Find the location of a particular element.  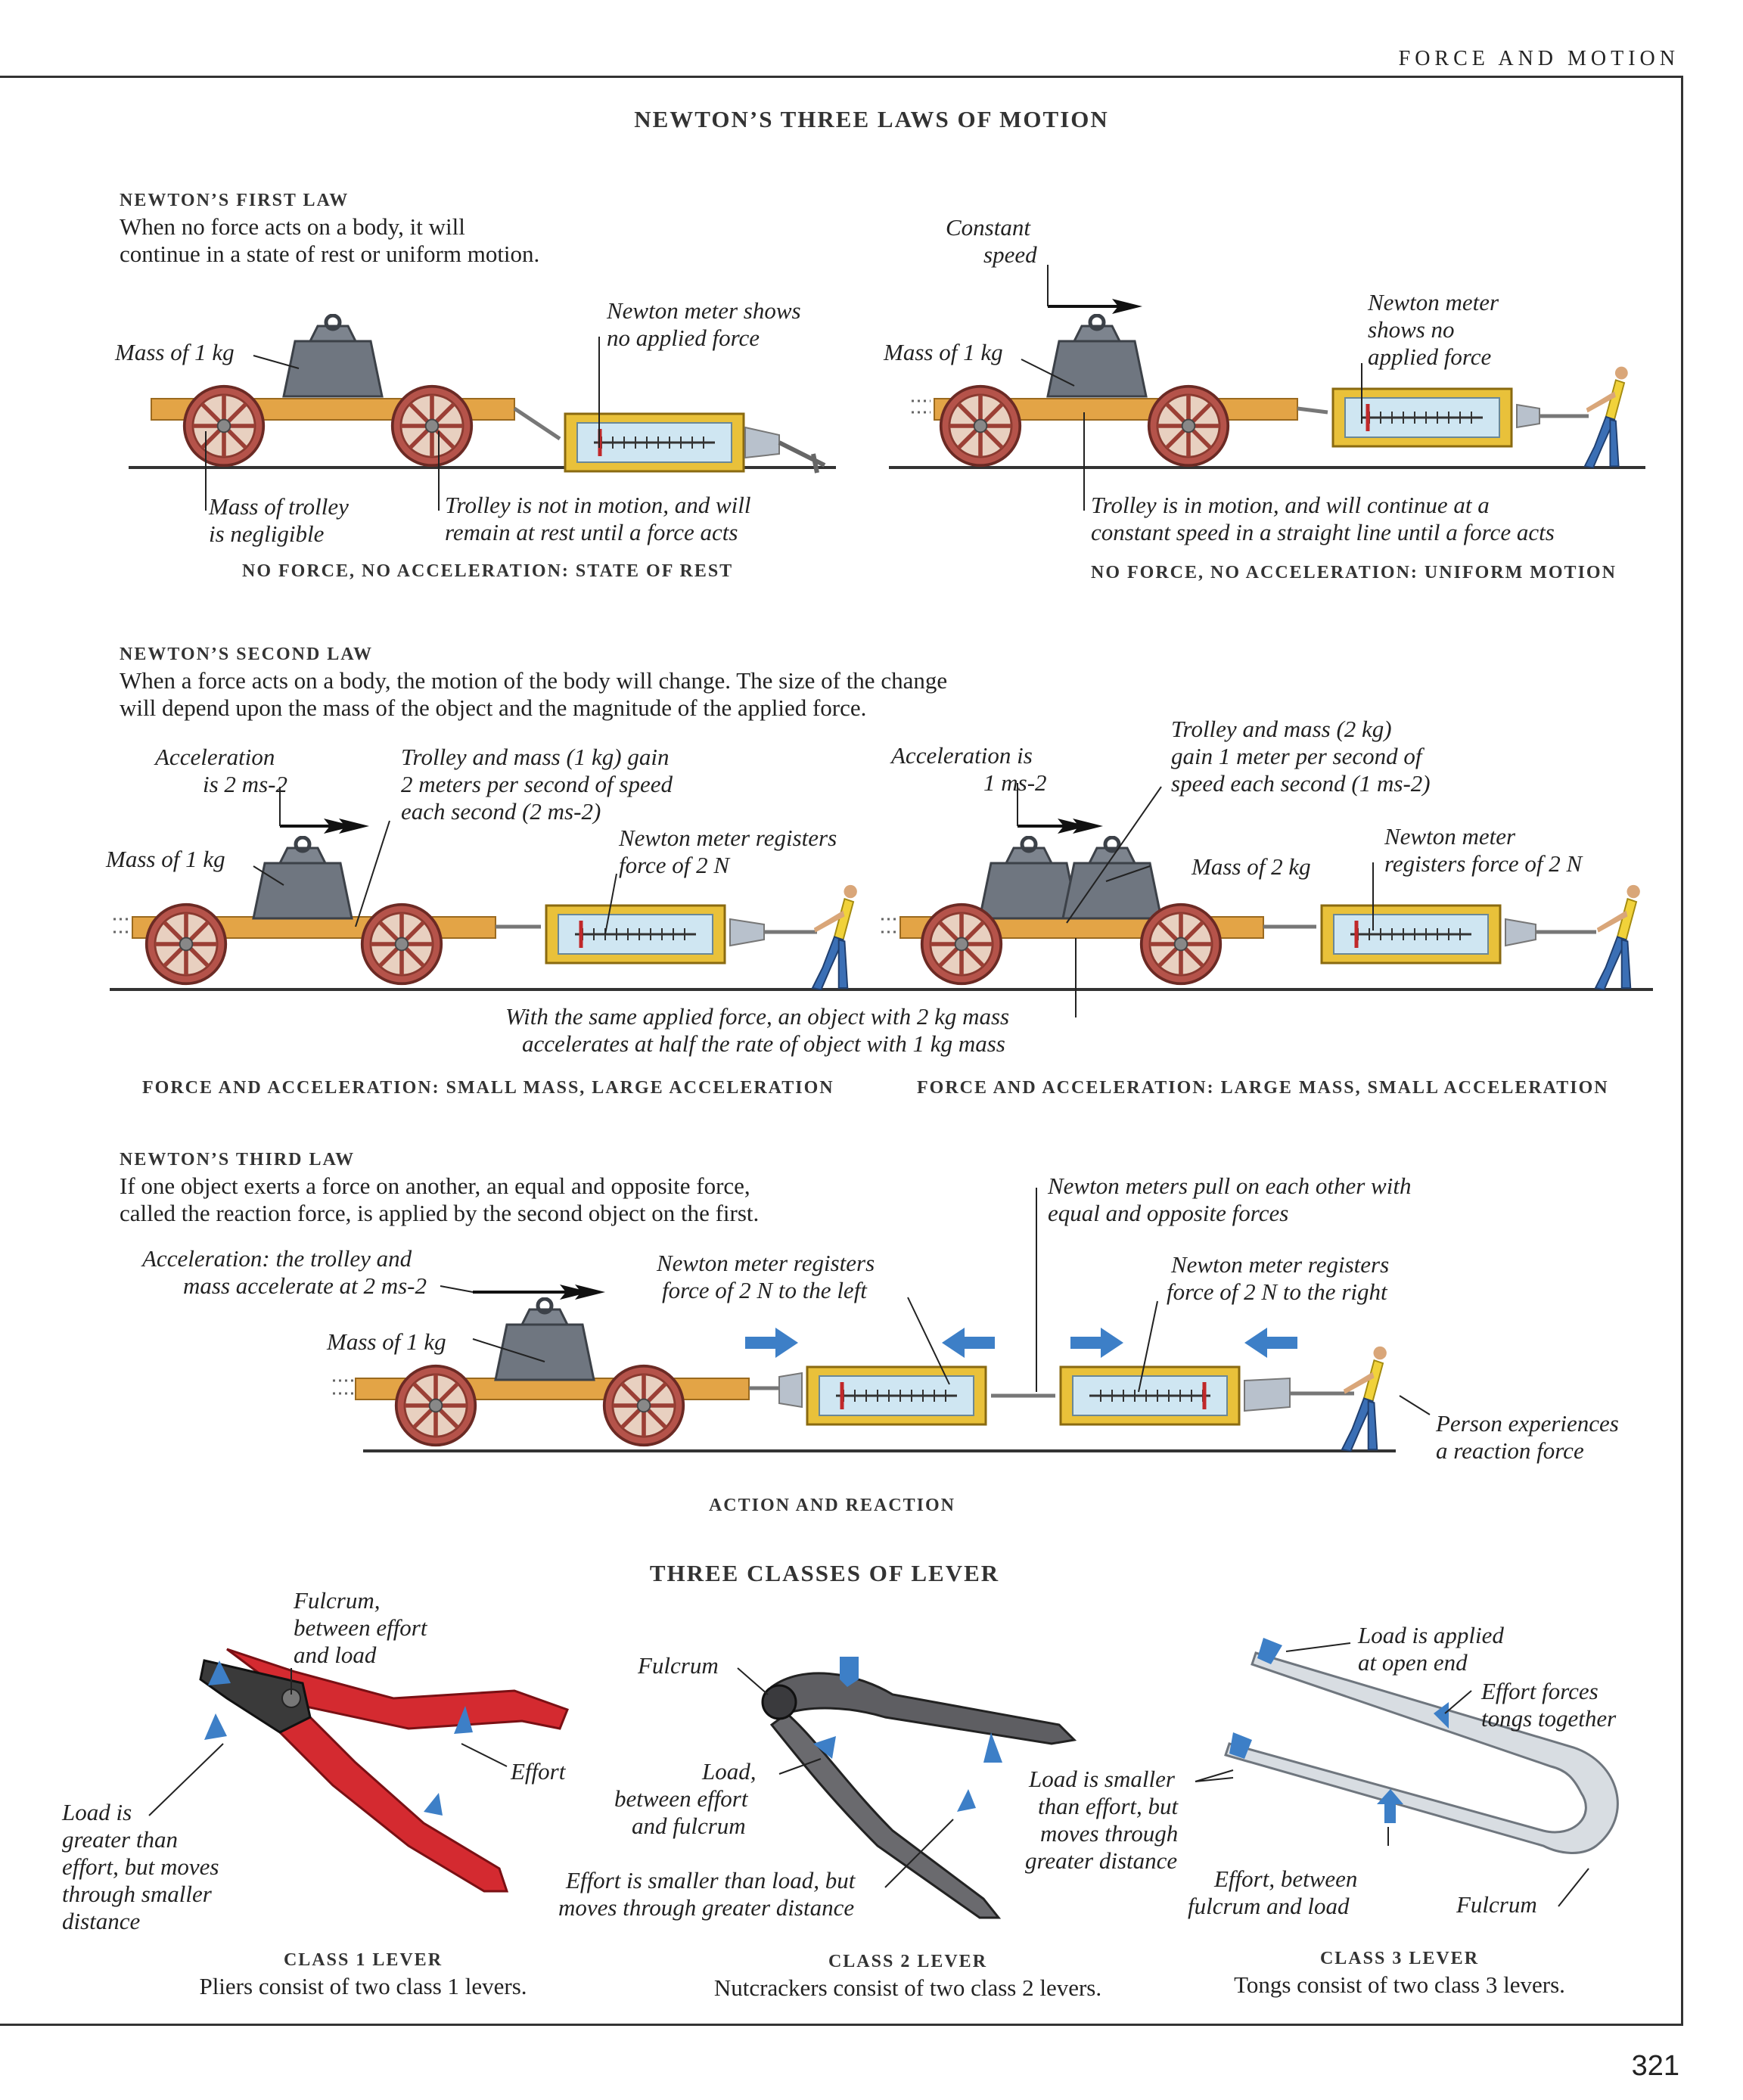

second-law-right-gain-label-3: speed each second (1 ms-2) is located at coordinates (1301, 783).